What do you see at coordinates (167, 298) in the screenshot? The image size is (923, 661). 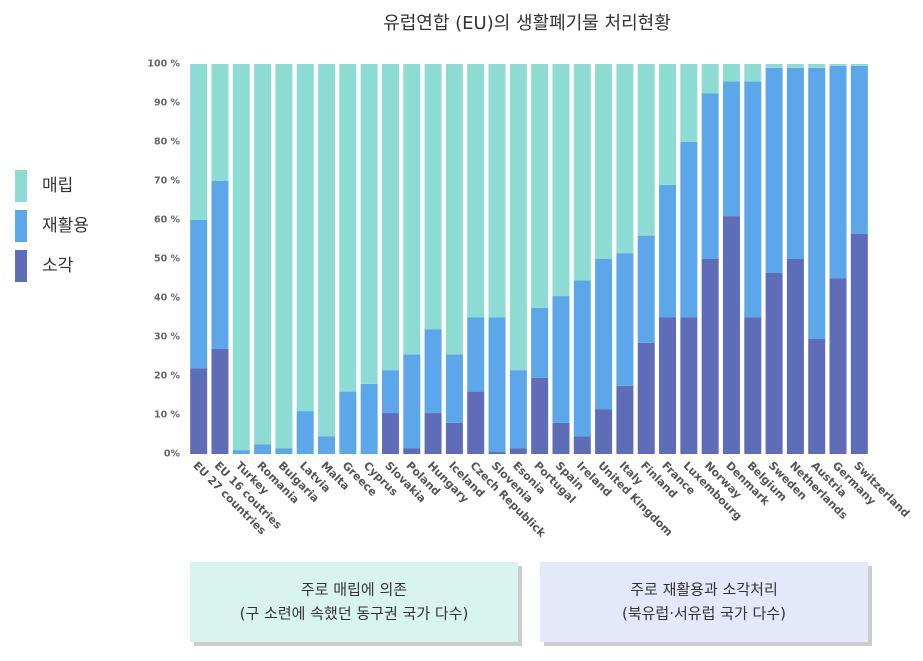 I see `y-tick-label: 40 %` at bounding box center [167, 298].